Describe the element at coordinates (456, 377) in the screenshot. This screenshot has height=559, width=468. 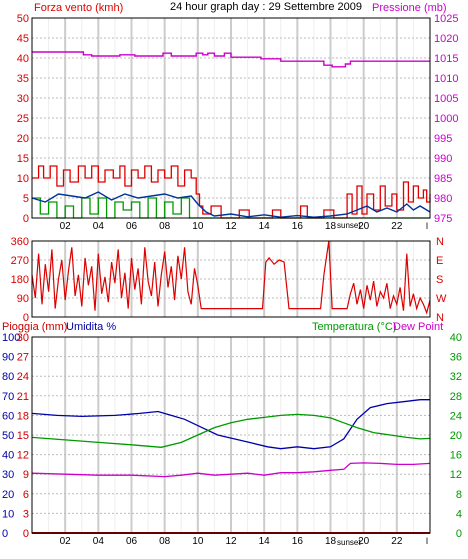
I see `temperature-ytick-32: 32` at that location.